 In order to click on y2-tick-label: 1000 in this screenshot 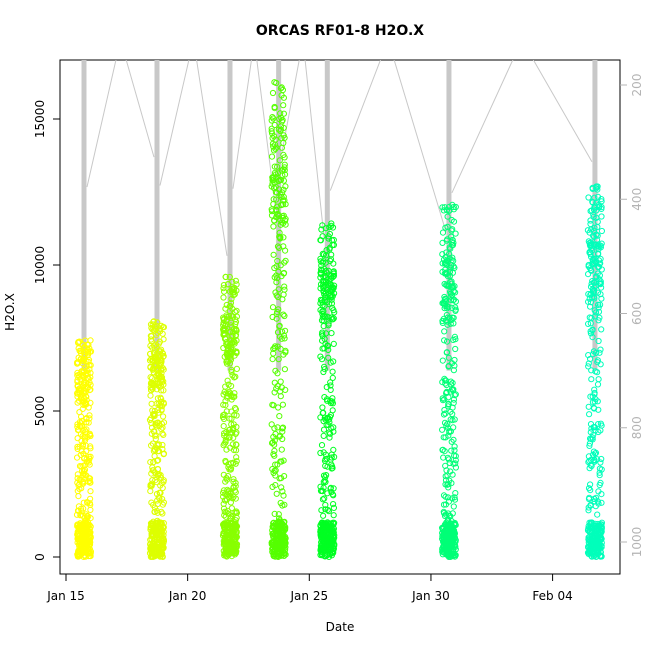, I will do `click(637, 542)`.